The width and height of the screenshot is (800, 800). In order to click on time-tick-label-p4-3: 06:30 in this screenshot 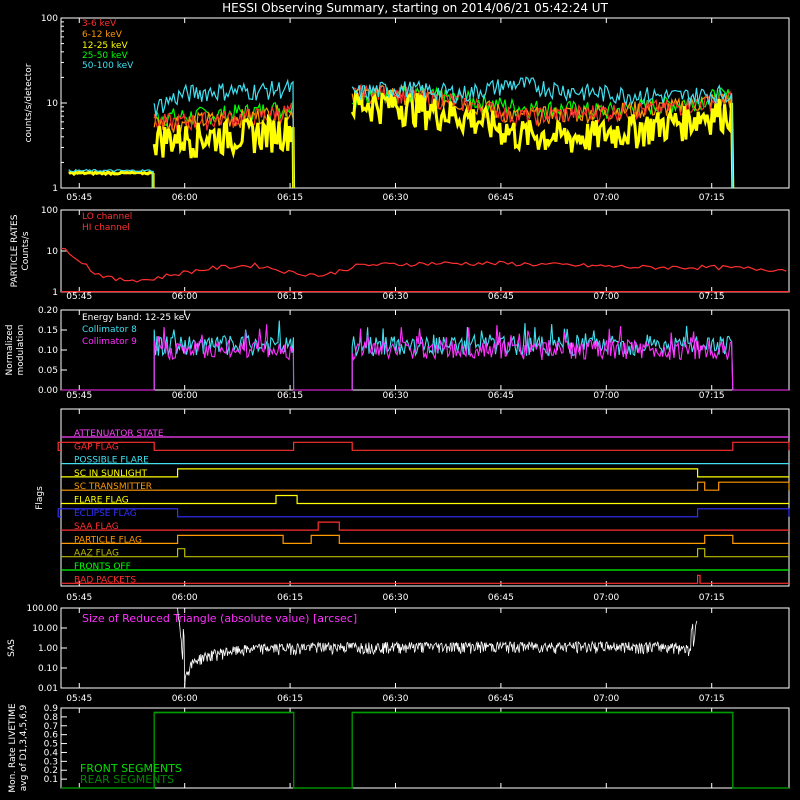, I will do `click(396, 699)`.